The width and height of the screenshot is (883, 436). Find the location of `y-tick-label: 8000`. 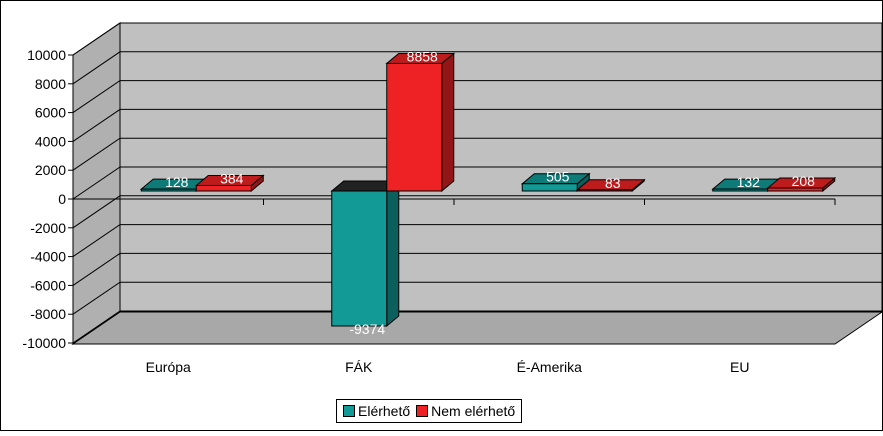

y-tick-label: 8000 is located at coordinates (50, 84).